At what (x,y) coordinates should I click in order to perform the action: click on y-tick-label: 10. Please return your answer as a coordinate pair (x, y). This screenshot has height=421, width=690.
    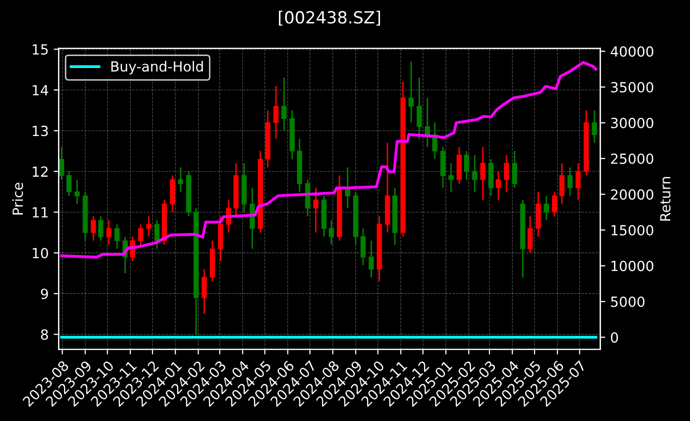
    Looking at the image, I should click on (40, 253).